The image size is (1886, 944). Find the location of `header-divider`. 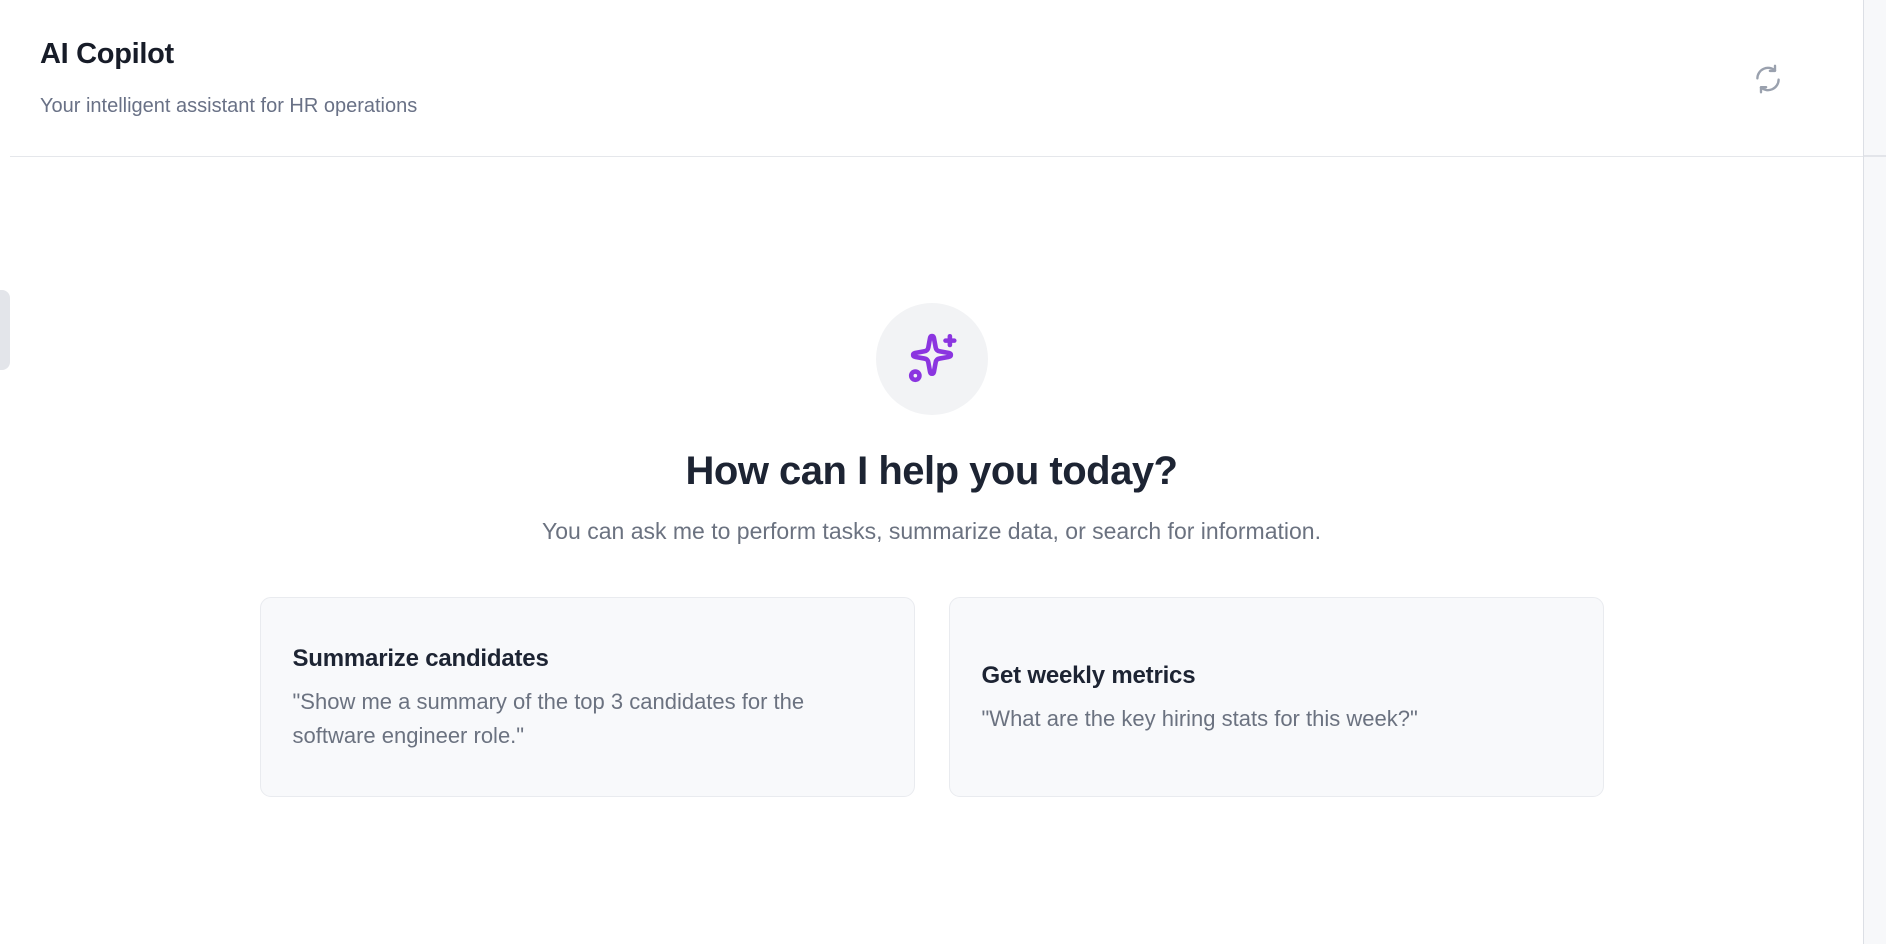

header-divider is located at coordinates (936, 156).